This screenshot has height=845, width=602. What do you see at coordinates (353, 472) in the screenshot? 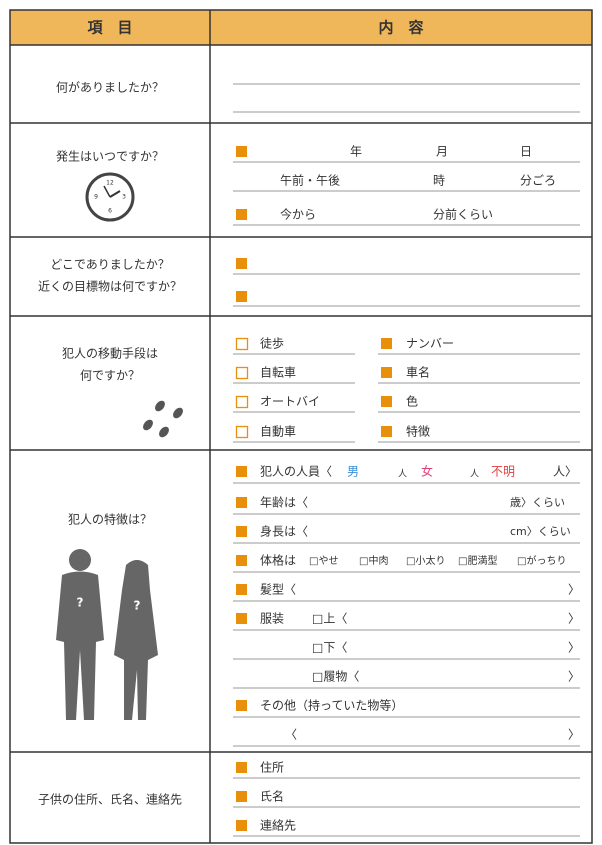
I see `field-text: 男` at bounding box center [353, 472].